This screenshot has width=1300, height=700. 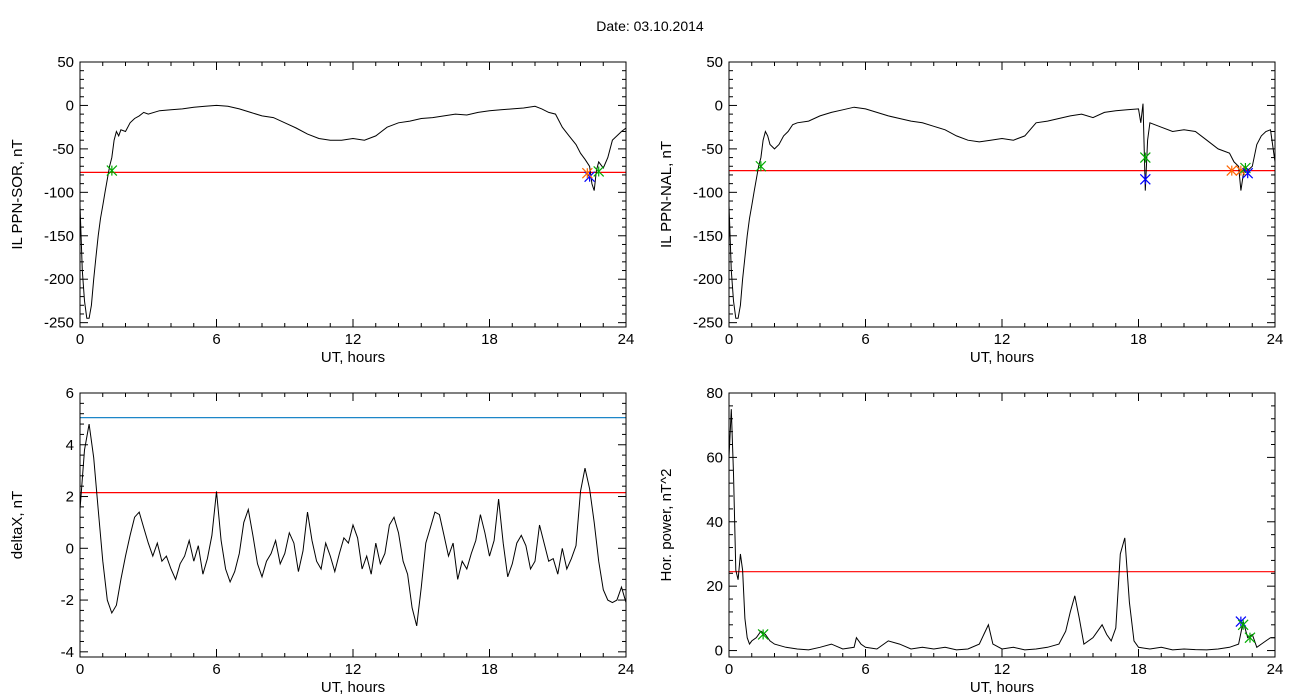 What do you see at coordinates (70, 497) in the screenshot?
I see `y-tick-label: 2` at bounding box center [70, 497].